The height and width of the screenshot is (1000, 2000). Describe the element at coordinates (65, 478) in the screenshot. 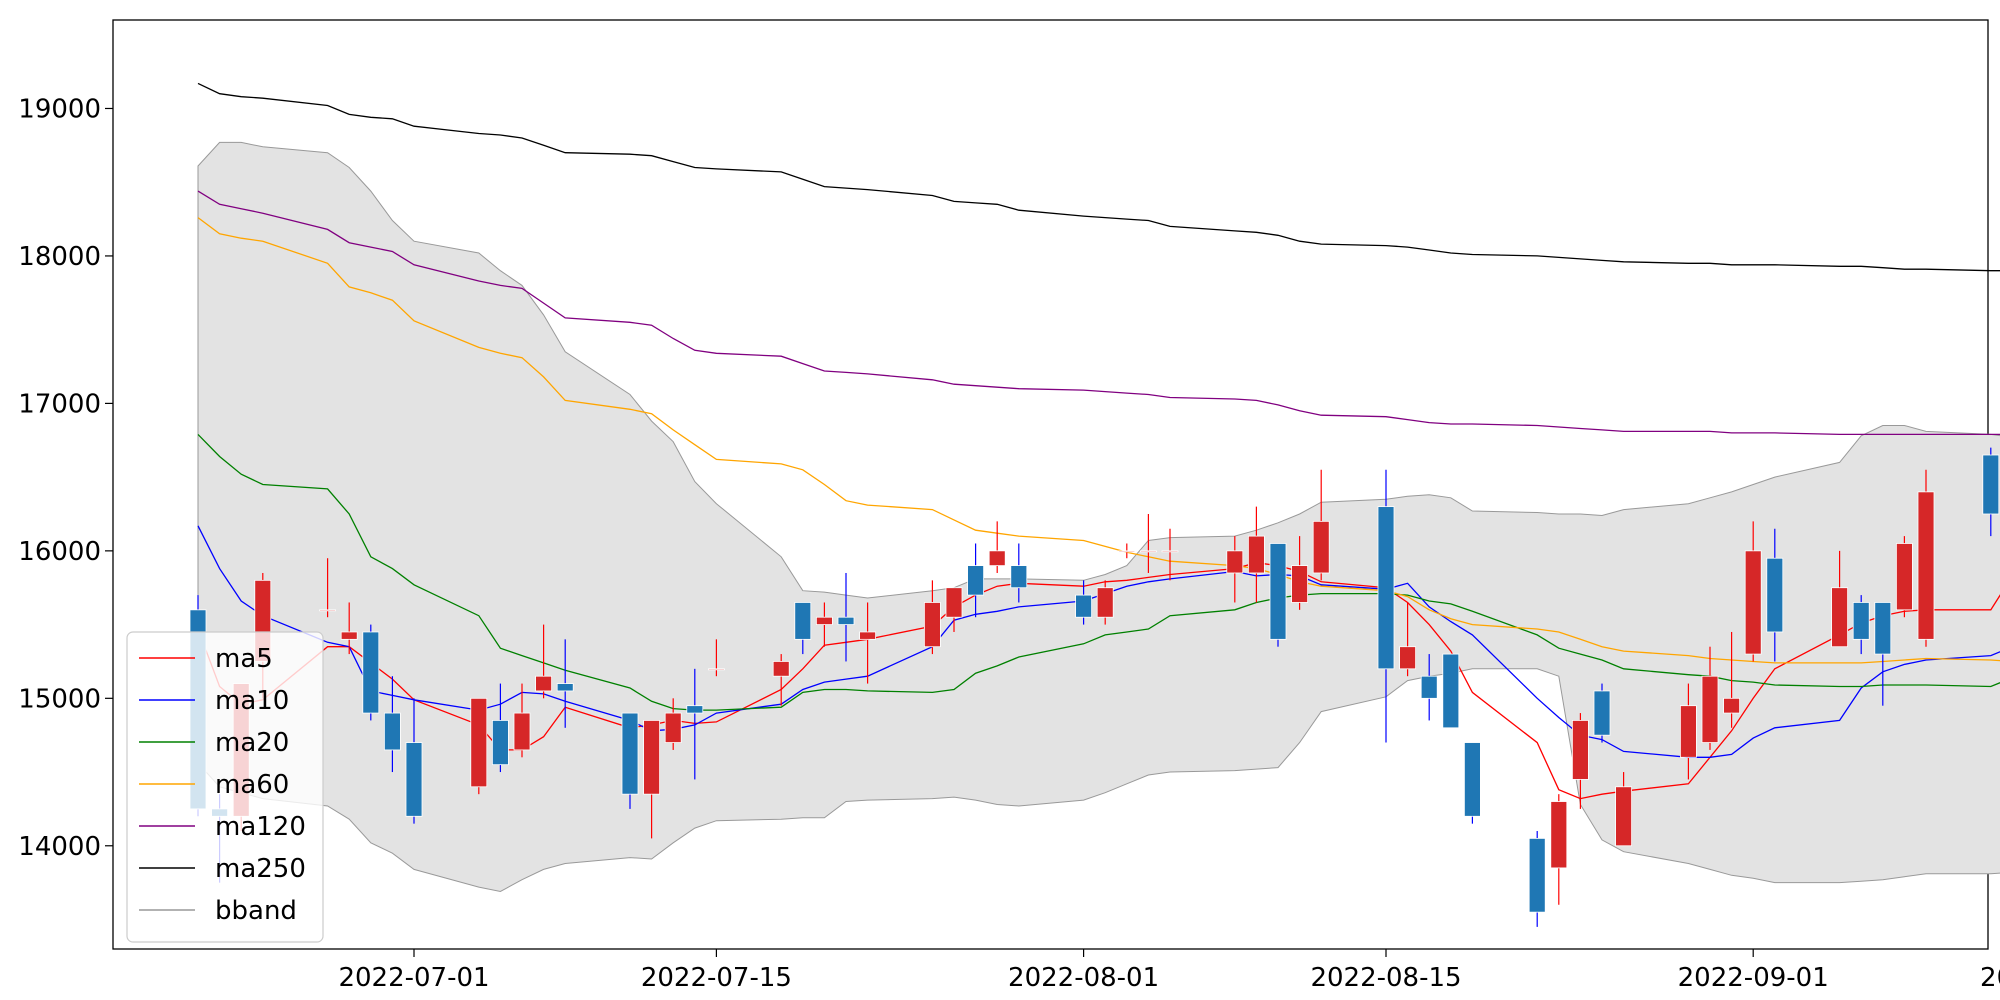

I see `y-axis: 14000 15000 16000 17000 18000 19000` at that location.